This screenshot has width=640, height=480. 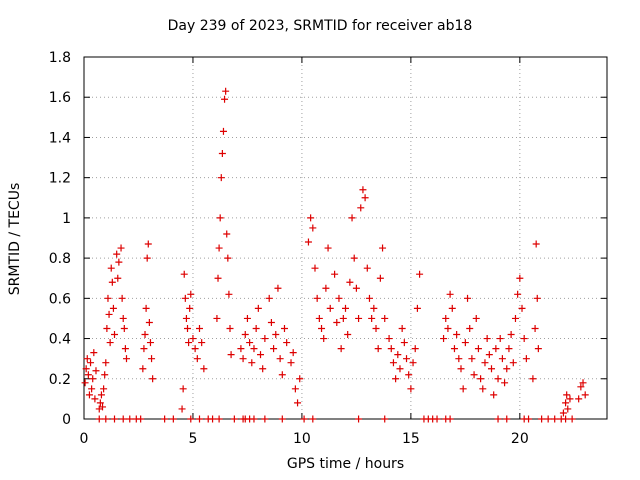 What do you see at coordinates (411, 439) in the screenshot?
I see `x-tick-label: 15` at bounding box center [411, 439].